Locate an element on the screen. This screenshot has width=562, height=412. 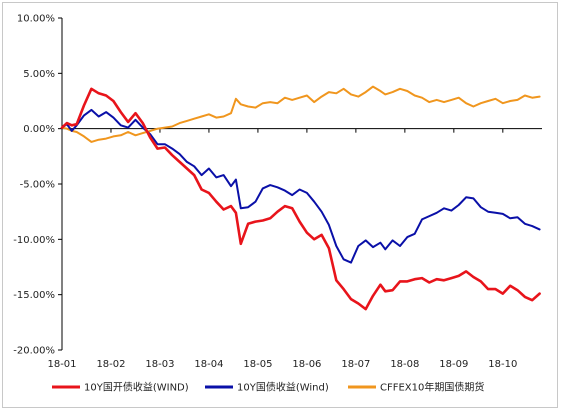
x-tick-label: 18-08 is located at coordinates (404, 364).